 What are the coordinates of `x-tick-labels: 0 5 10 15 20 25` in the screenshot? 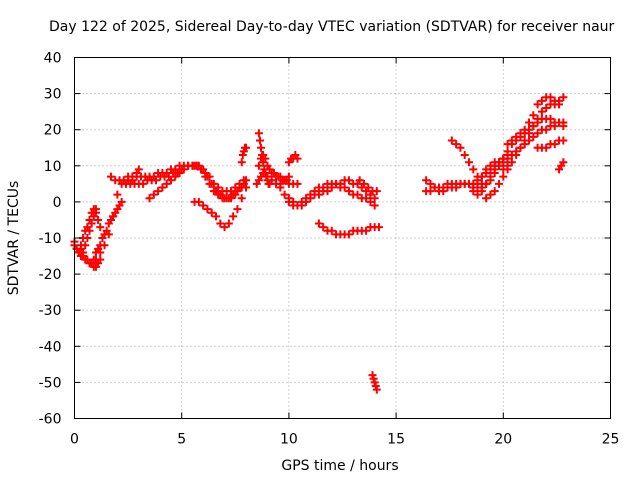 It's located at (344, 440).